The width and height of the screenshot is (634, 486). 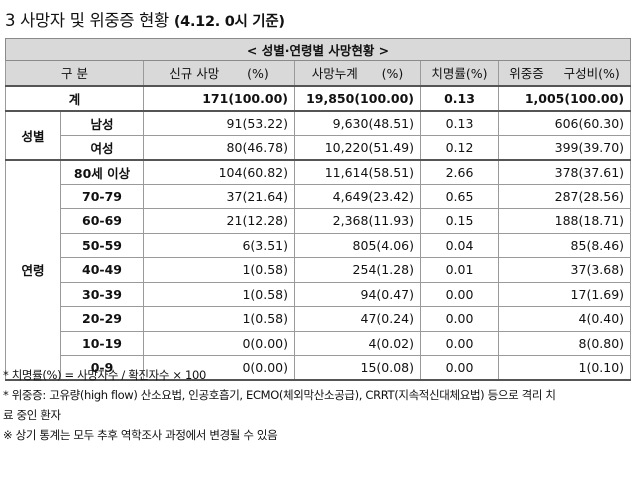 I want to click on row-label: 30-39, so click(x=102, y=294).